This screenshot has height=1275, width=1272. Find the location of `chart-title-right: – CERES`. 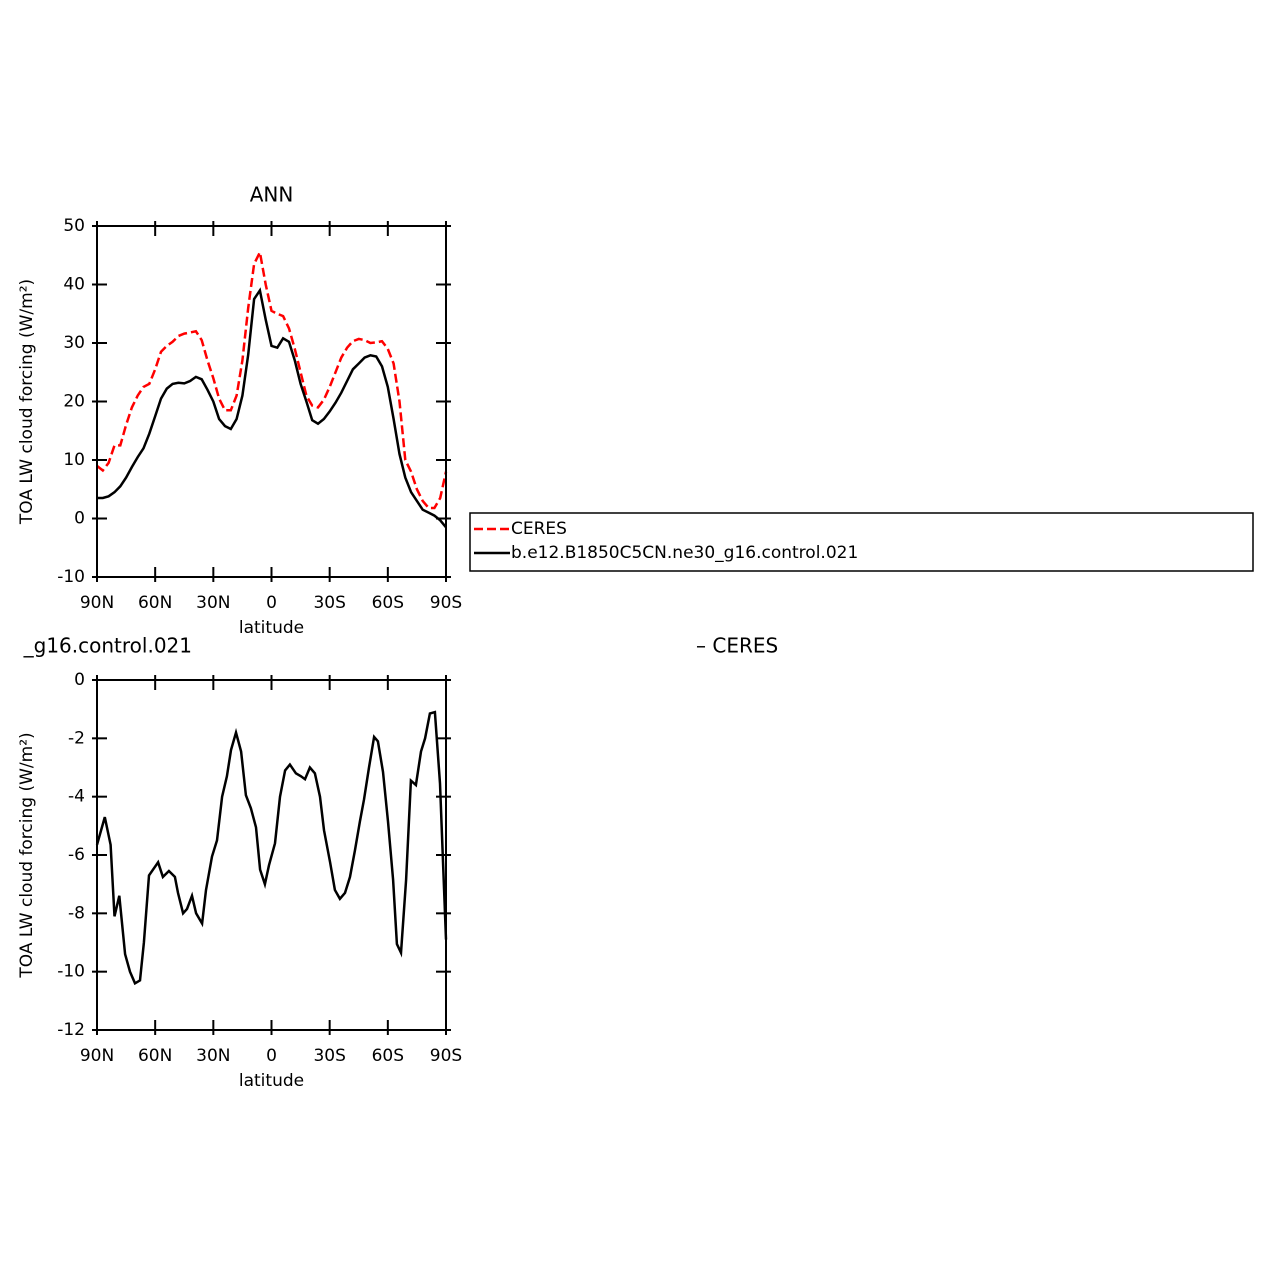

chart-title-right: – CERES is located at coordinates (737, 646).